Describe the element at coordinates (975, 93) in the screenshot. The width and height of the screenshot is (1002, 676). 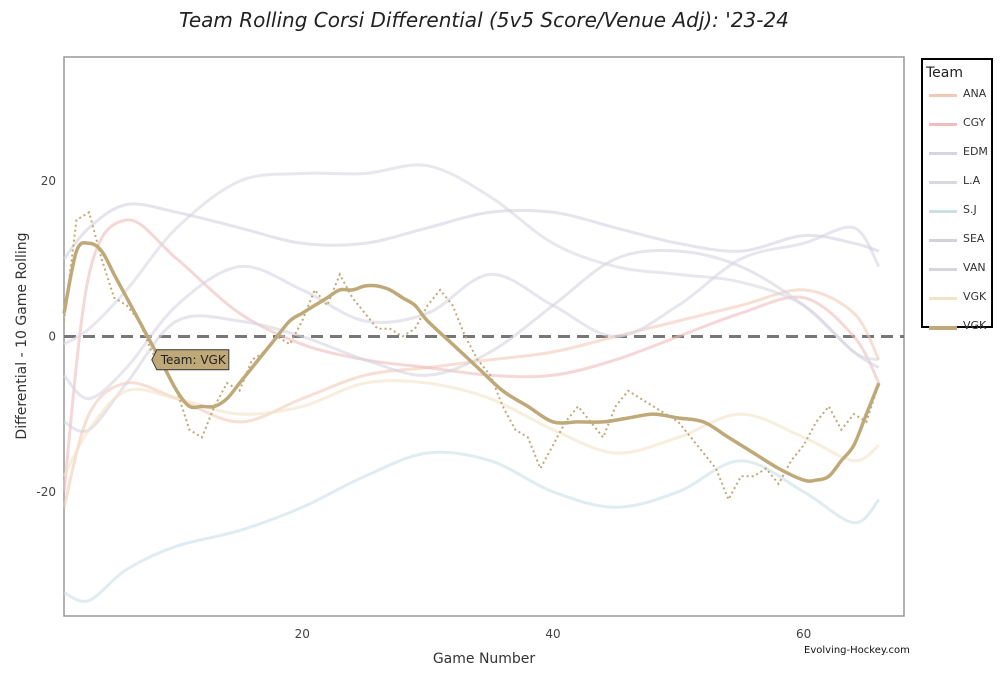
I see `legend-label: ANA` at that location.